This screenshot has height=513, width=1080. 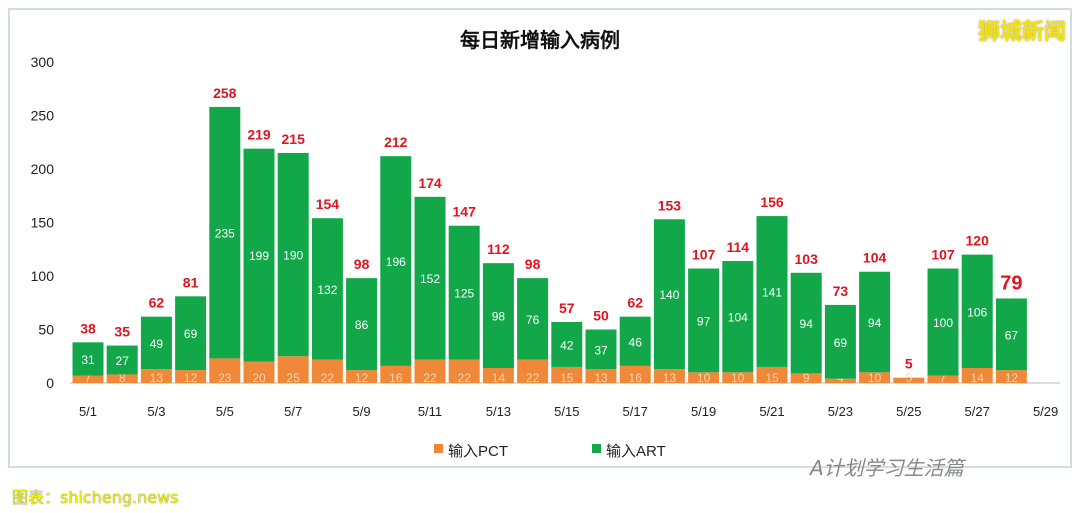 What do you see at coordinates (478, 451) in the screenshot?
I see `legend-label: 输入PCT` at bounding box center [478, 451].